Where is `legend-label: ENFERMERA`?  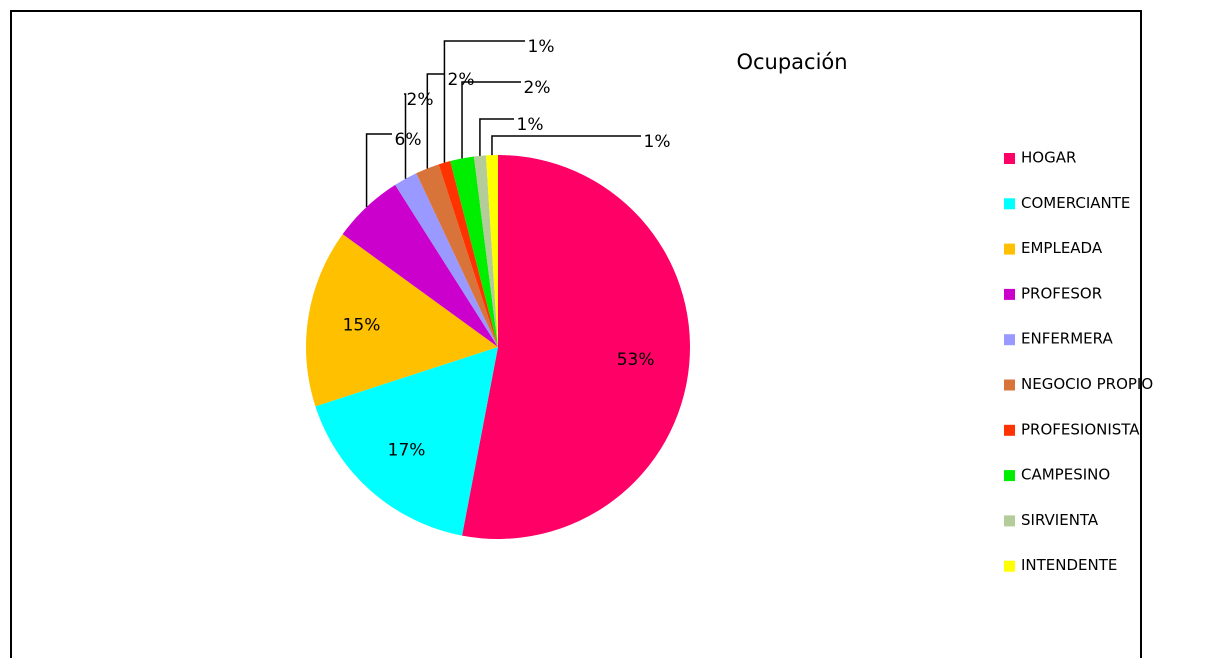 legend-label: ENFERMERA is located at coordinates (1067, 339).